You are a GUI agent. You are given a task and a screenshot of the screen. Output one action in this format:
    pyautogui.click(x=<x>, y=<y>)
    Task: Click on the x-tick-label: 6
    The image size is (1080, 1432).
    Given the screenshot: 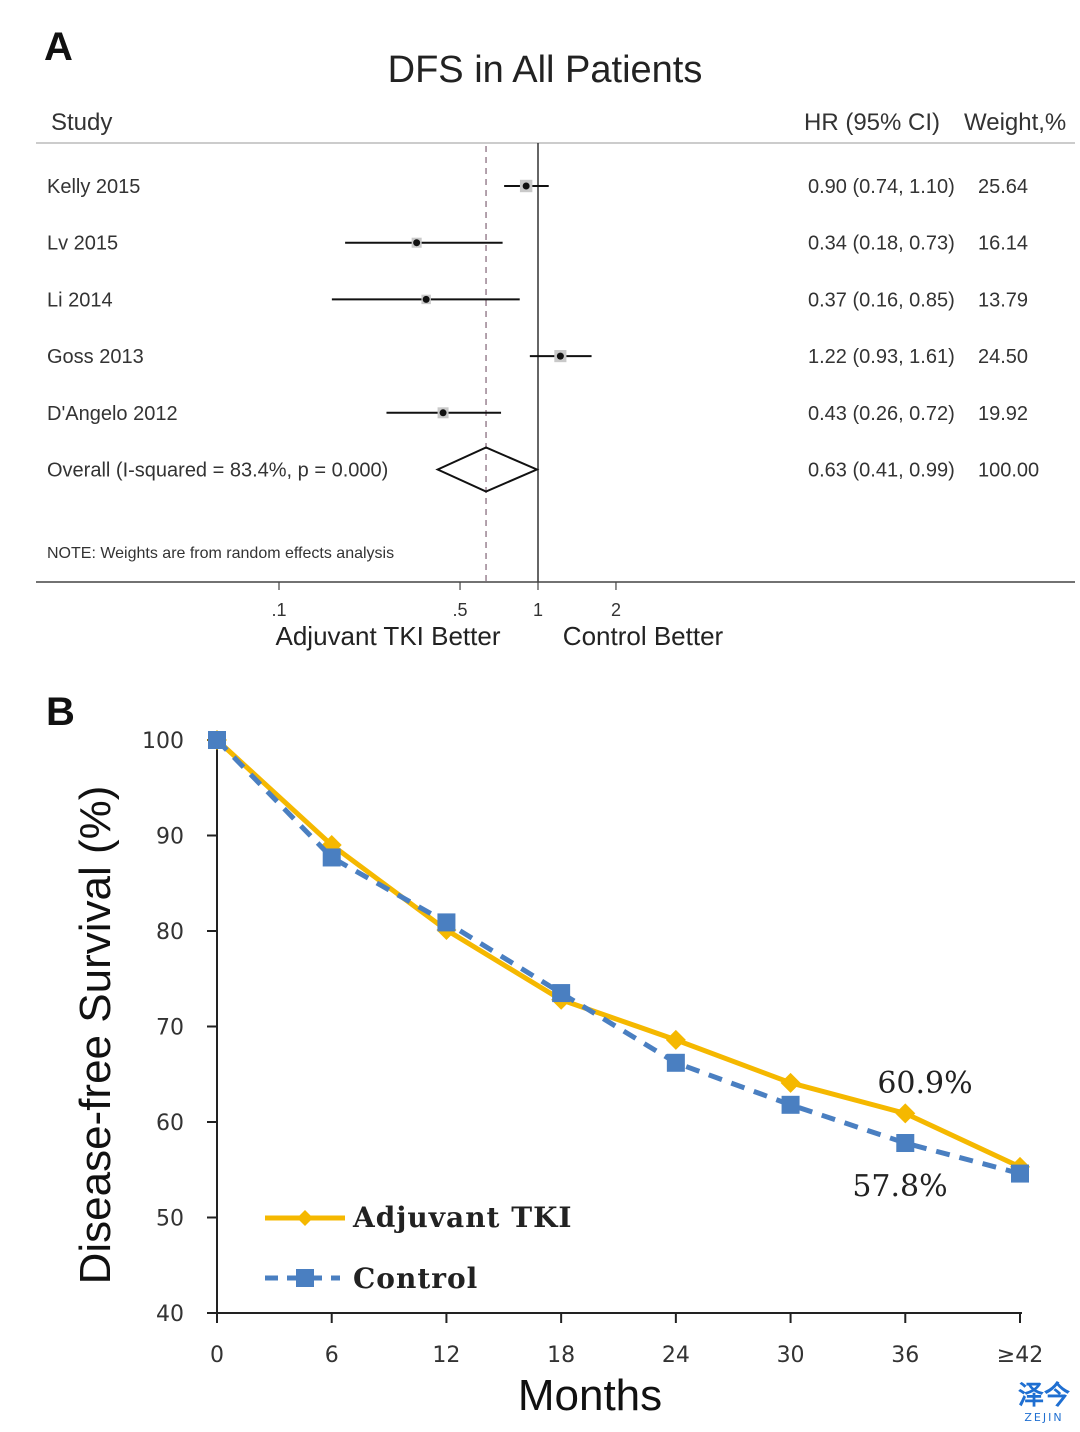 What is the action you would take?
    pyautogui.click(x=332, y=1355)
    